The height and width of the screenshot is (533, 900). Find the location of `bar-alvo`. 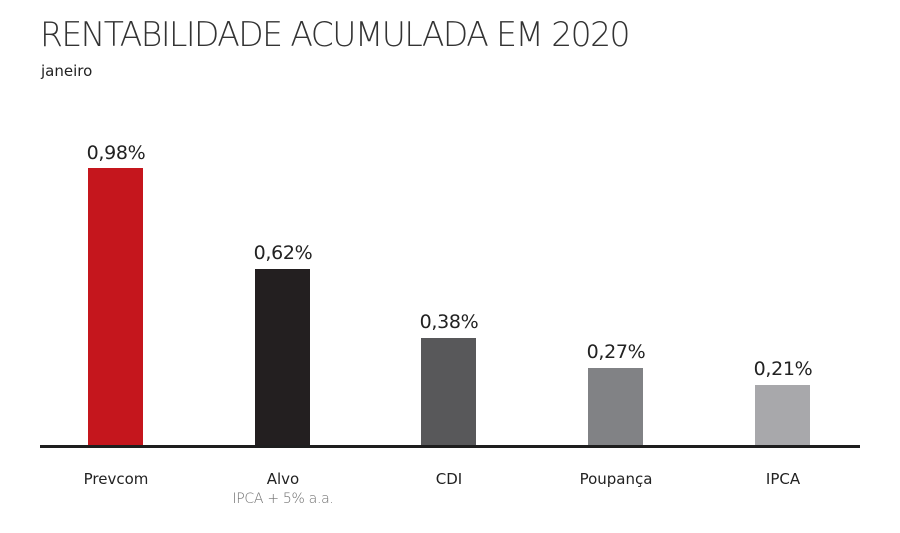

bar-alvo is located at coordinates (282, 357).